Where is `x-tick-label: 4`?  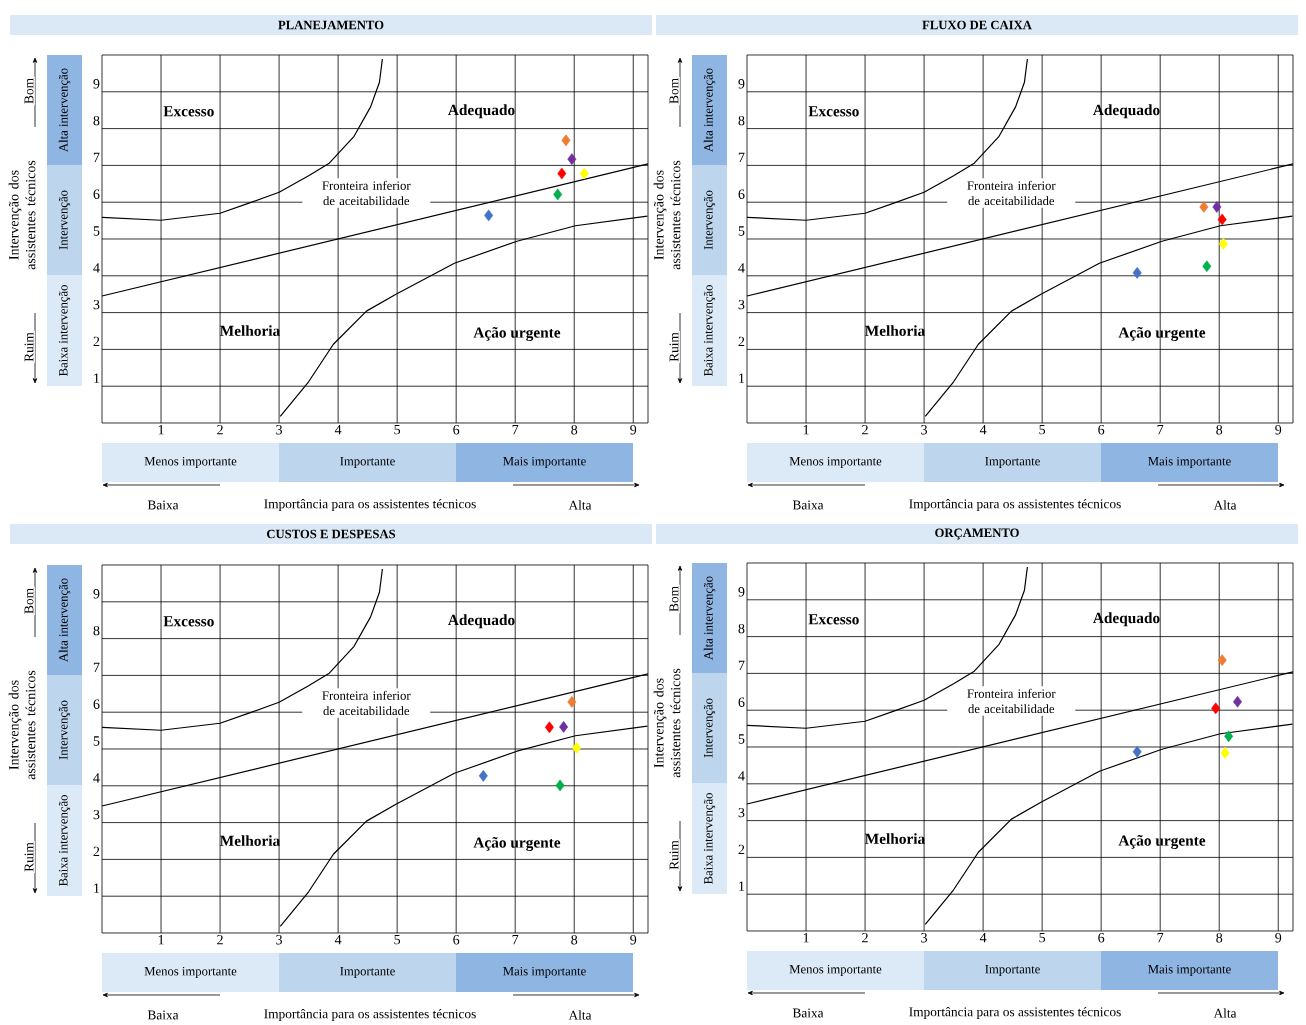
x-tick-label: 4 is located at coordinates (983, 937).